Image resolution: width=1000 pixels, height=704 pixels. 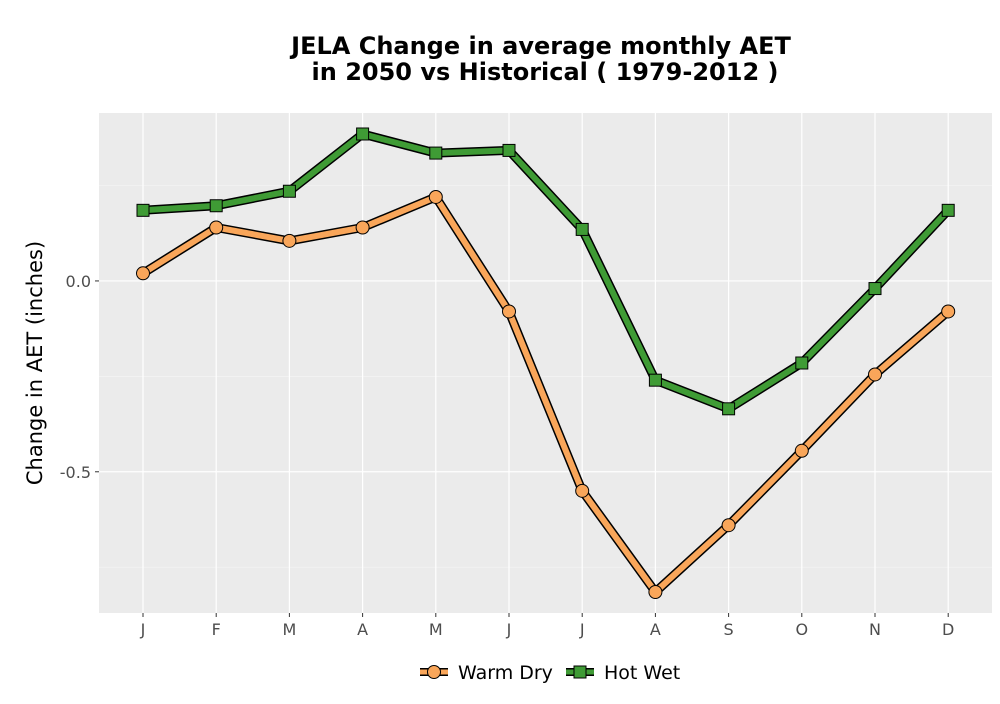 What do you see at coordinates (505, 673) in the screenshot?
I see `legend-label-warm-dry: Warm Dry` at bounding box center [505, 673].